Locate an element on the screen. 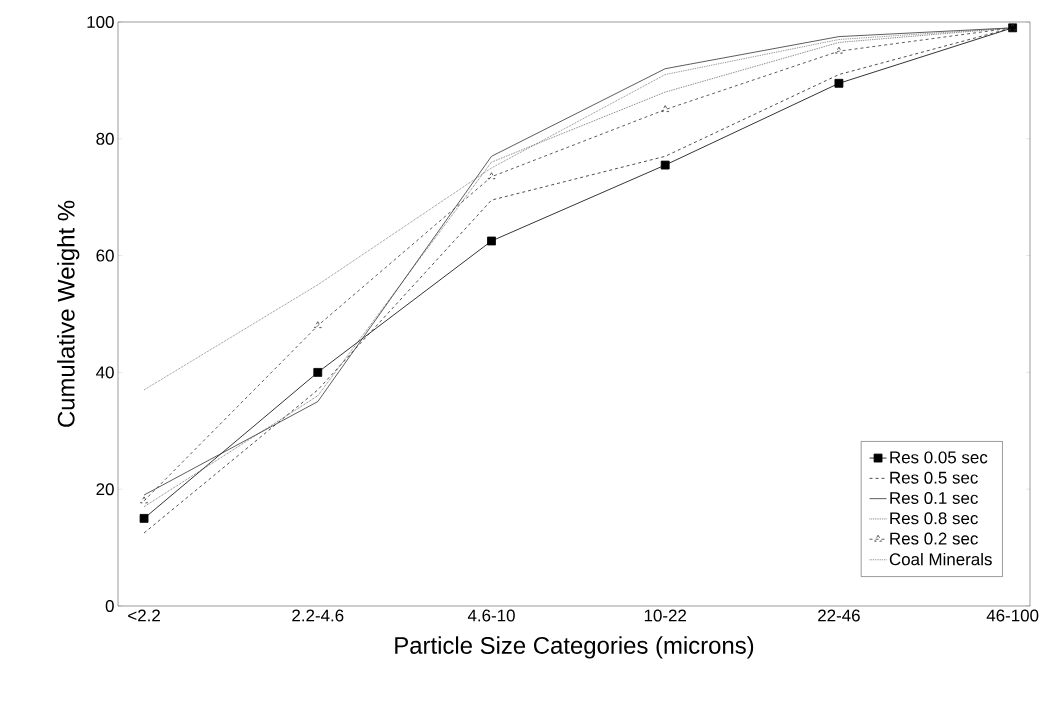  legend-label: Res 0.2 sec is located at coordinates (934, 538).